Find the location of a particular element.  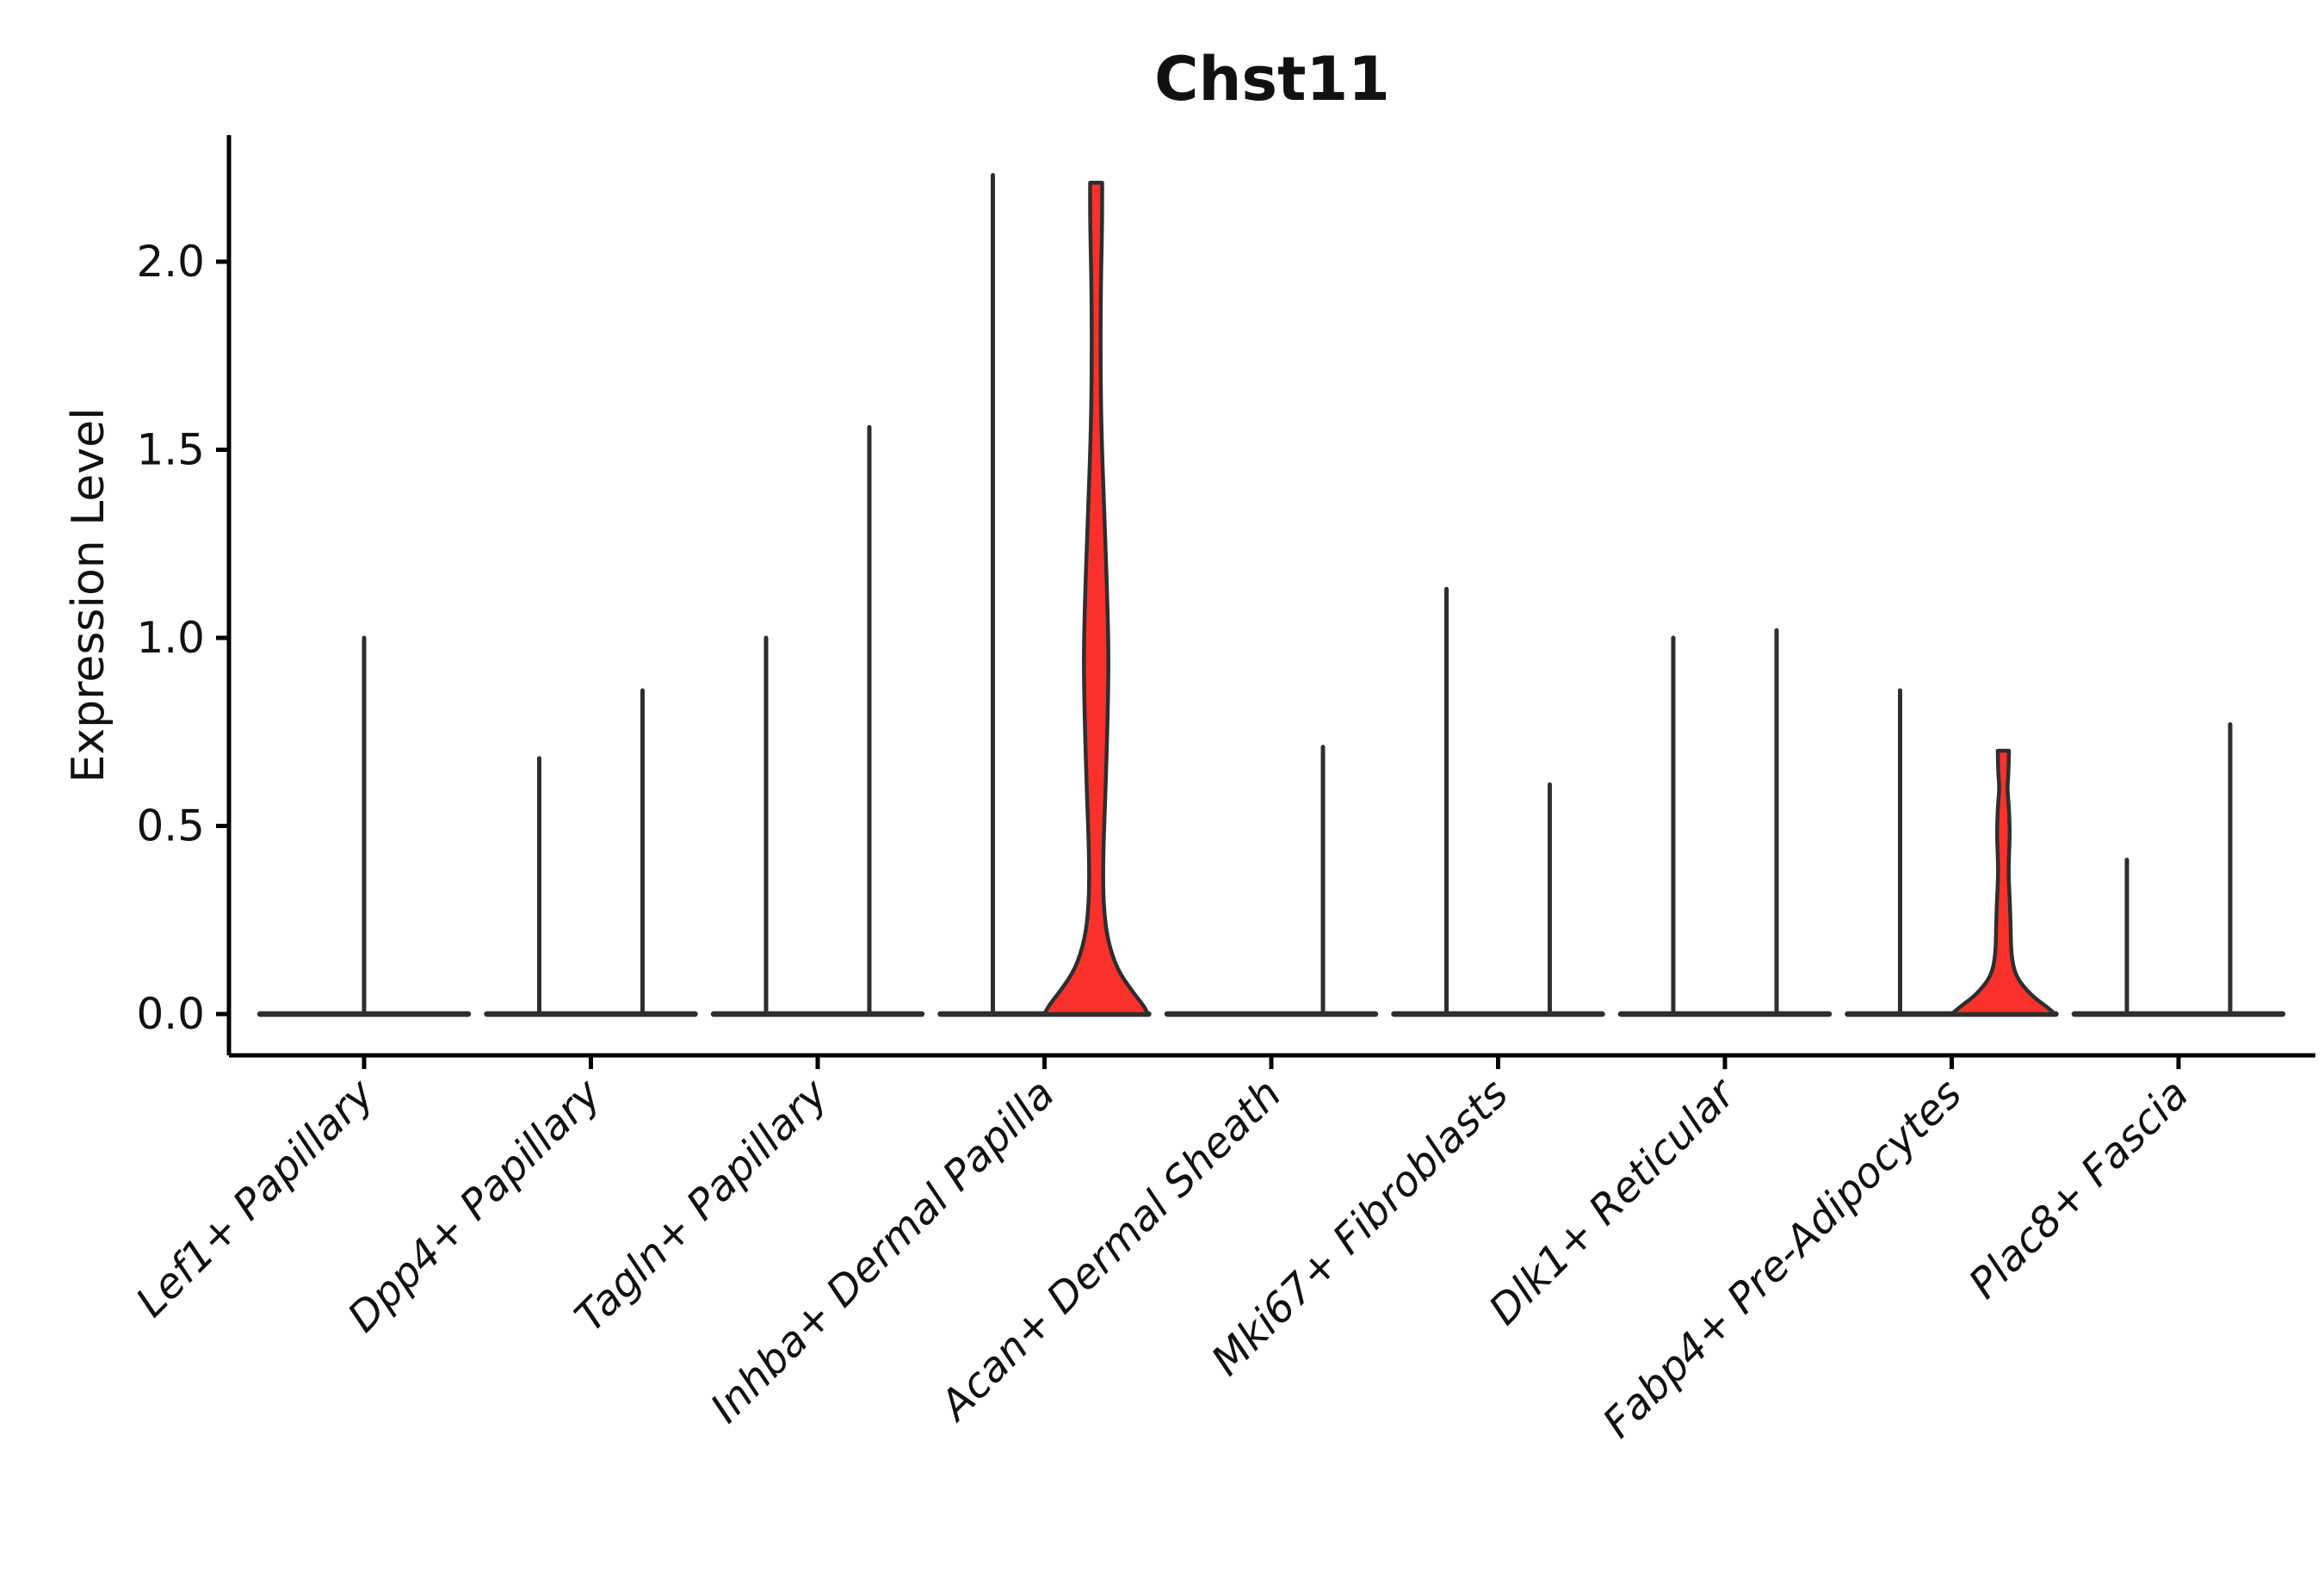

y-tick-label: 0.0 is located at coordinates (170, 1014).